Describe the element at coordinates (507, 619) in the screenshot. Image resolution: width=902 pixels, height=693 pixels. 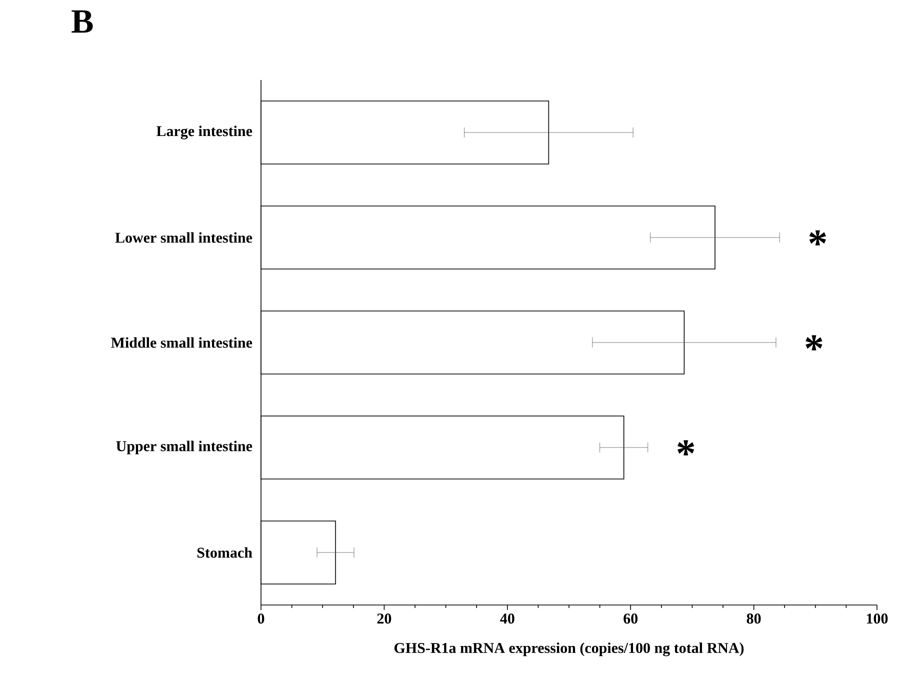
I see `x-tick-label: 40` at that location.